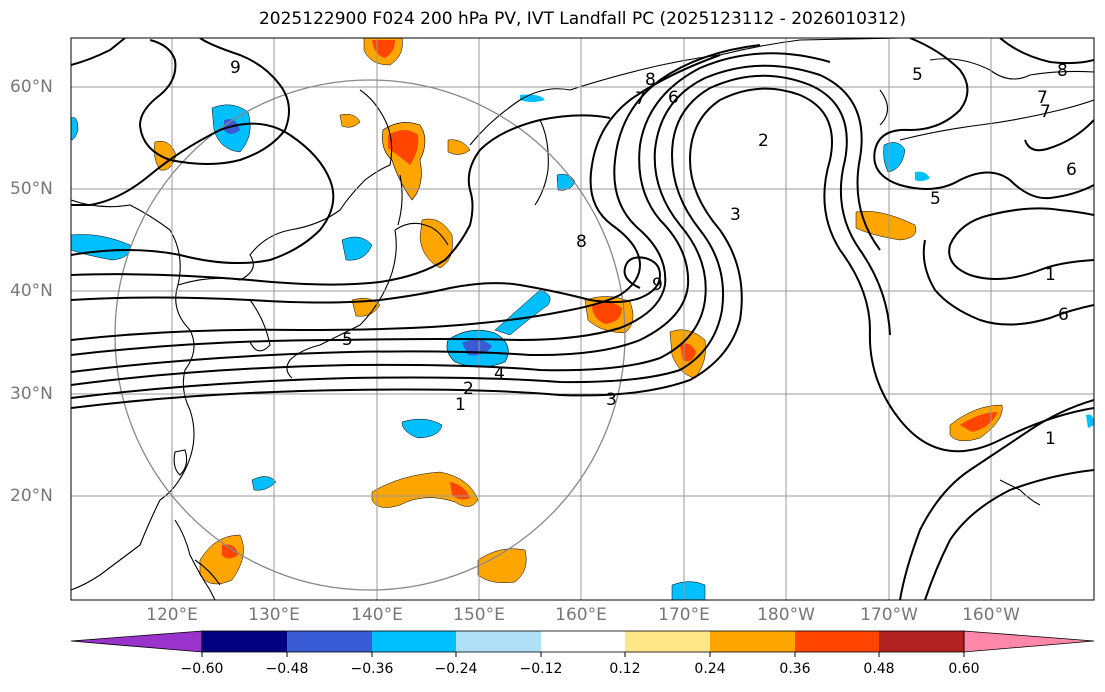  I want to click on lat-label-40n: 40°N, so click(31, 291).